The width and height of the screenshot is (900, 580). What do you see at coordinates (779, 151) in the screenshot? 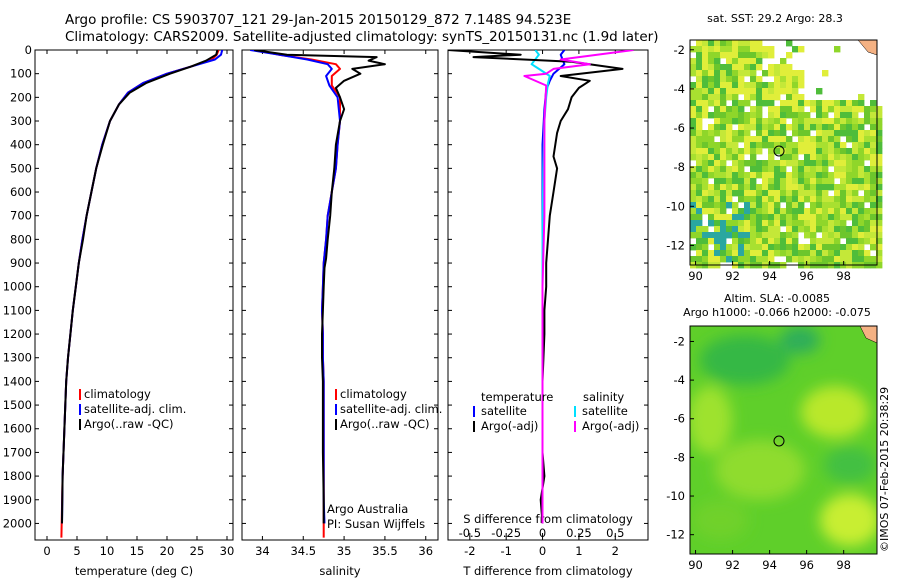
I see `sst-argo-marker` at bounding box center [779, 151].